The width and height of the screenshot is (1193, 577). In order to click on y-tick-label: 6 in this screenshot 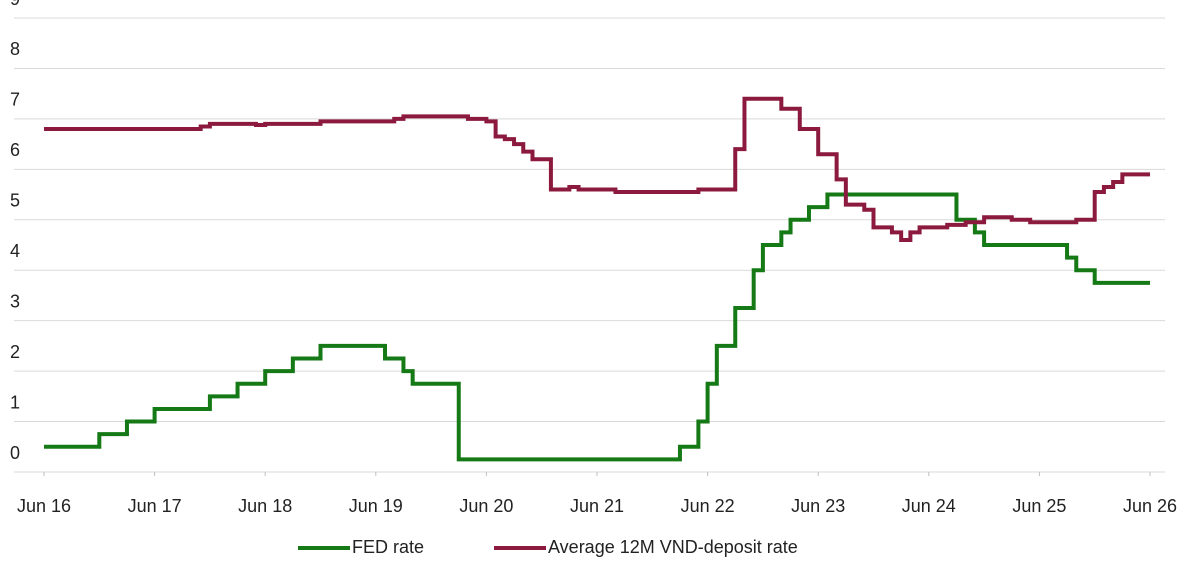, I will do `click(15, 150)`.